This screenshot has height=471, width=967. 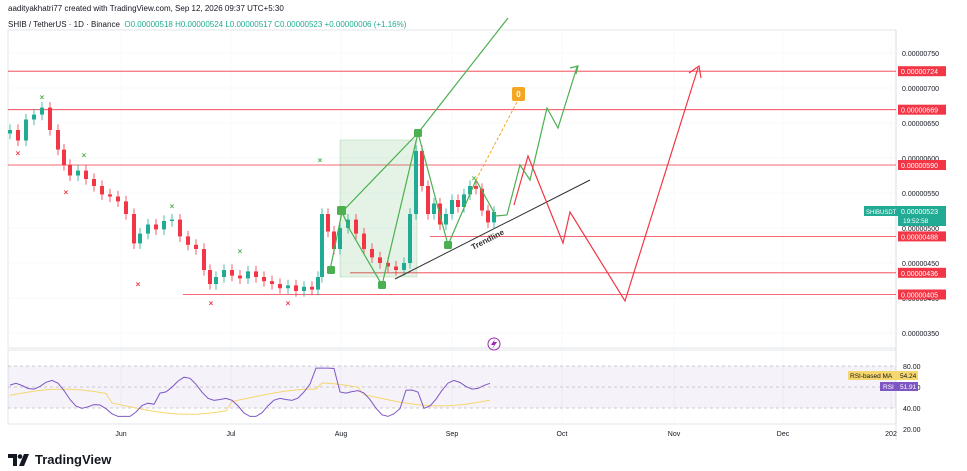 I want to click on svg-text: 19:52:58, so click(x=916, y=221).